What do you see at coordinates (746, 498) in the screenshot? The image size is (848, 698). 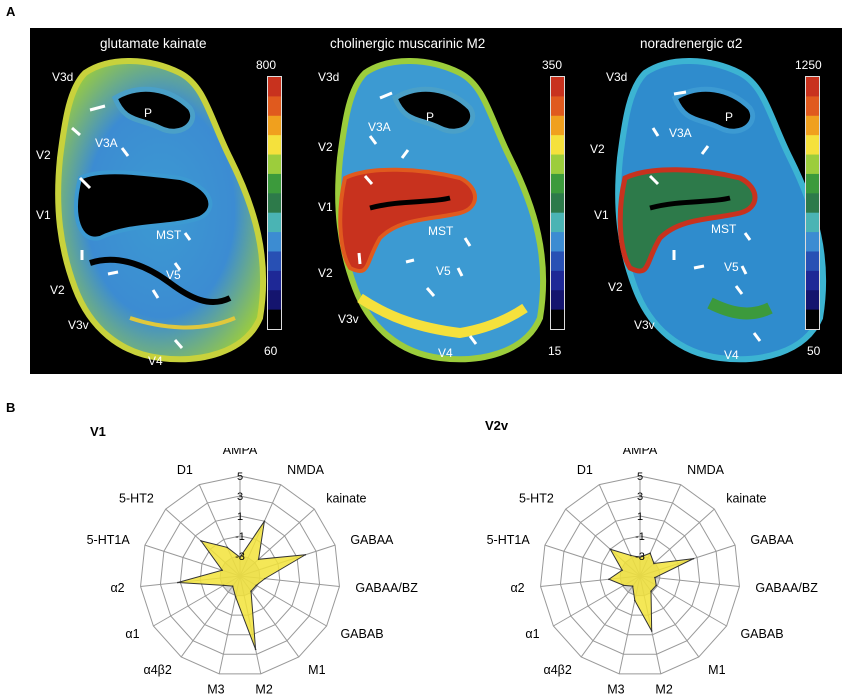 I see `radar-axis-label: kainate` at bounding box center [746, 498].